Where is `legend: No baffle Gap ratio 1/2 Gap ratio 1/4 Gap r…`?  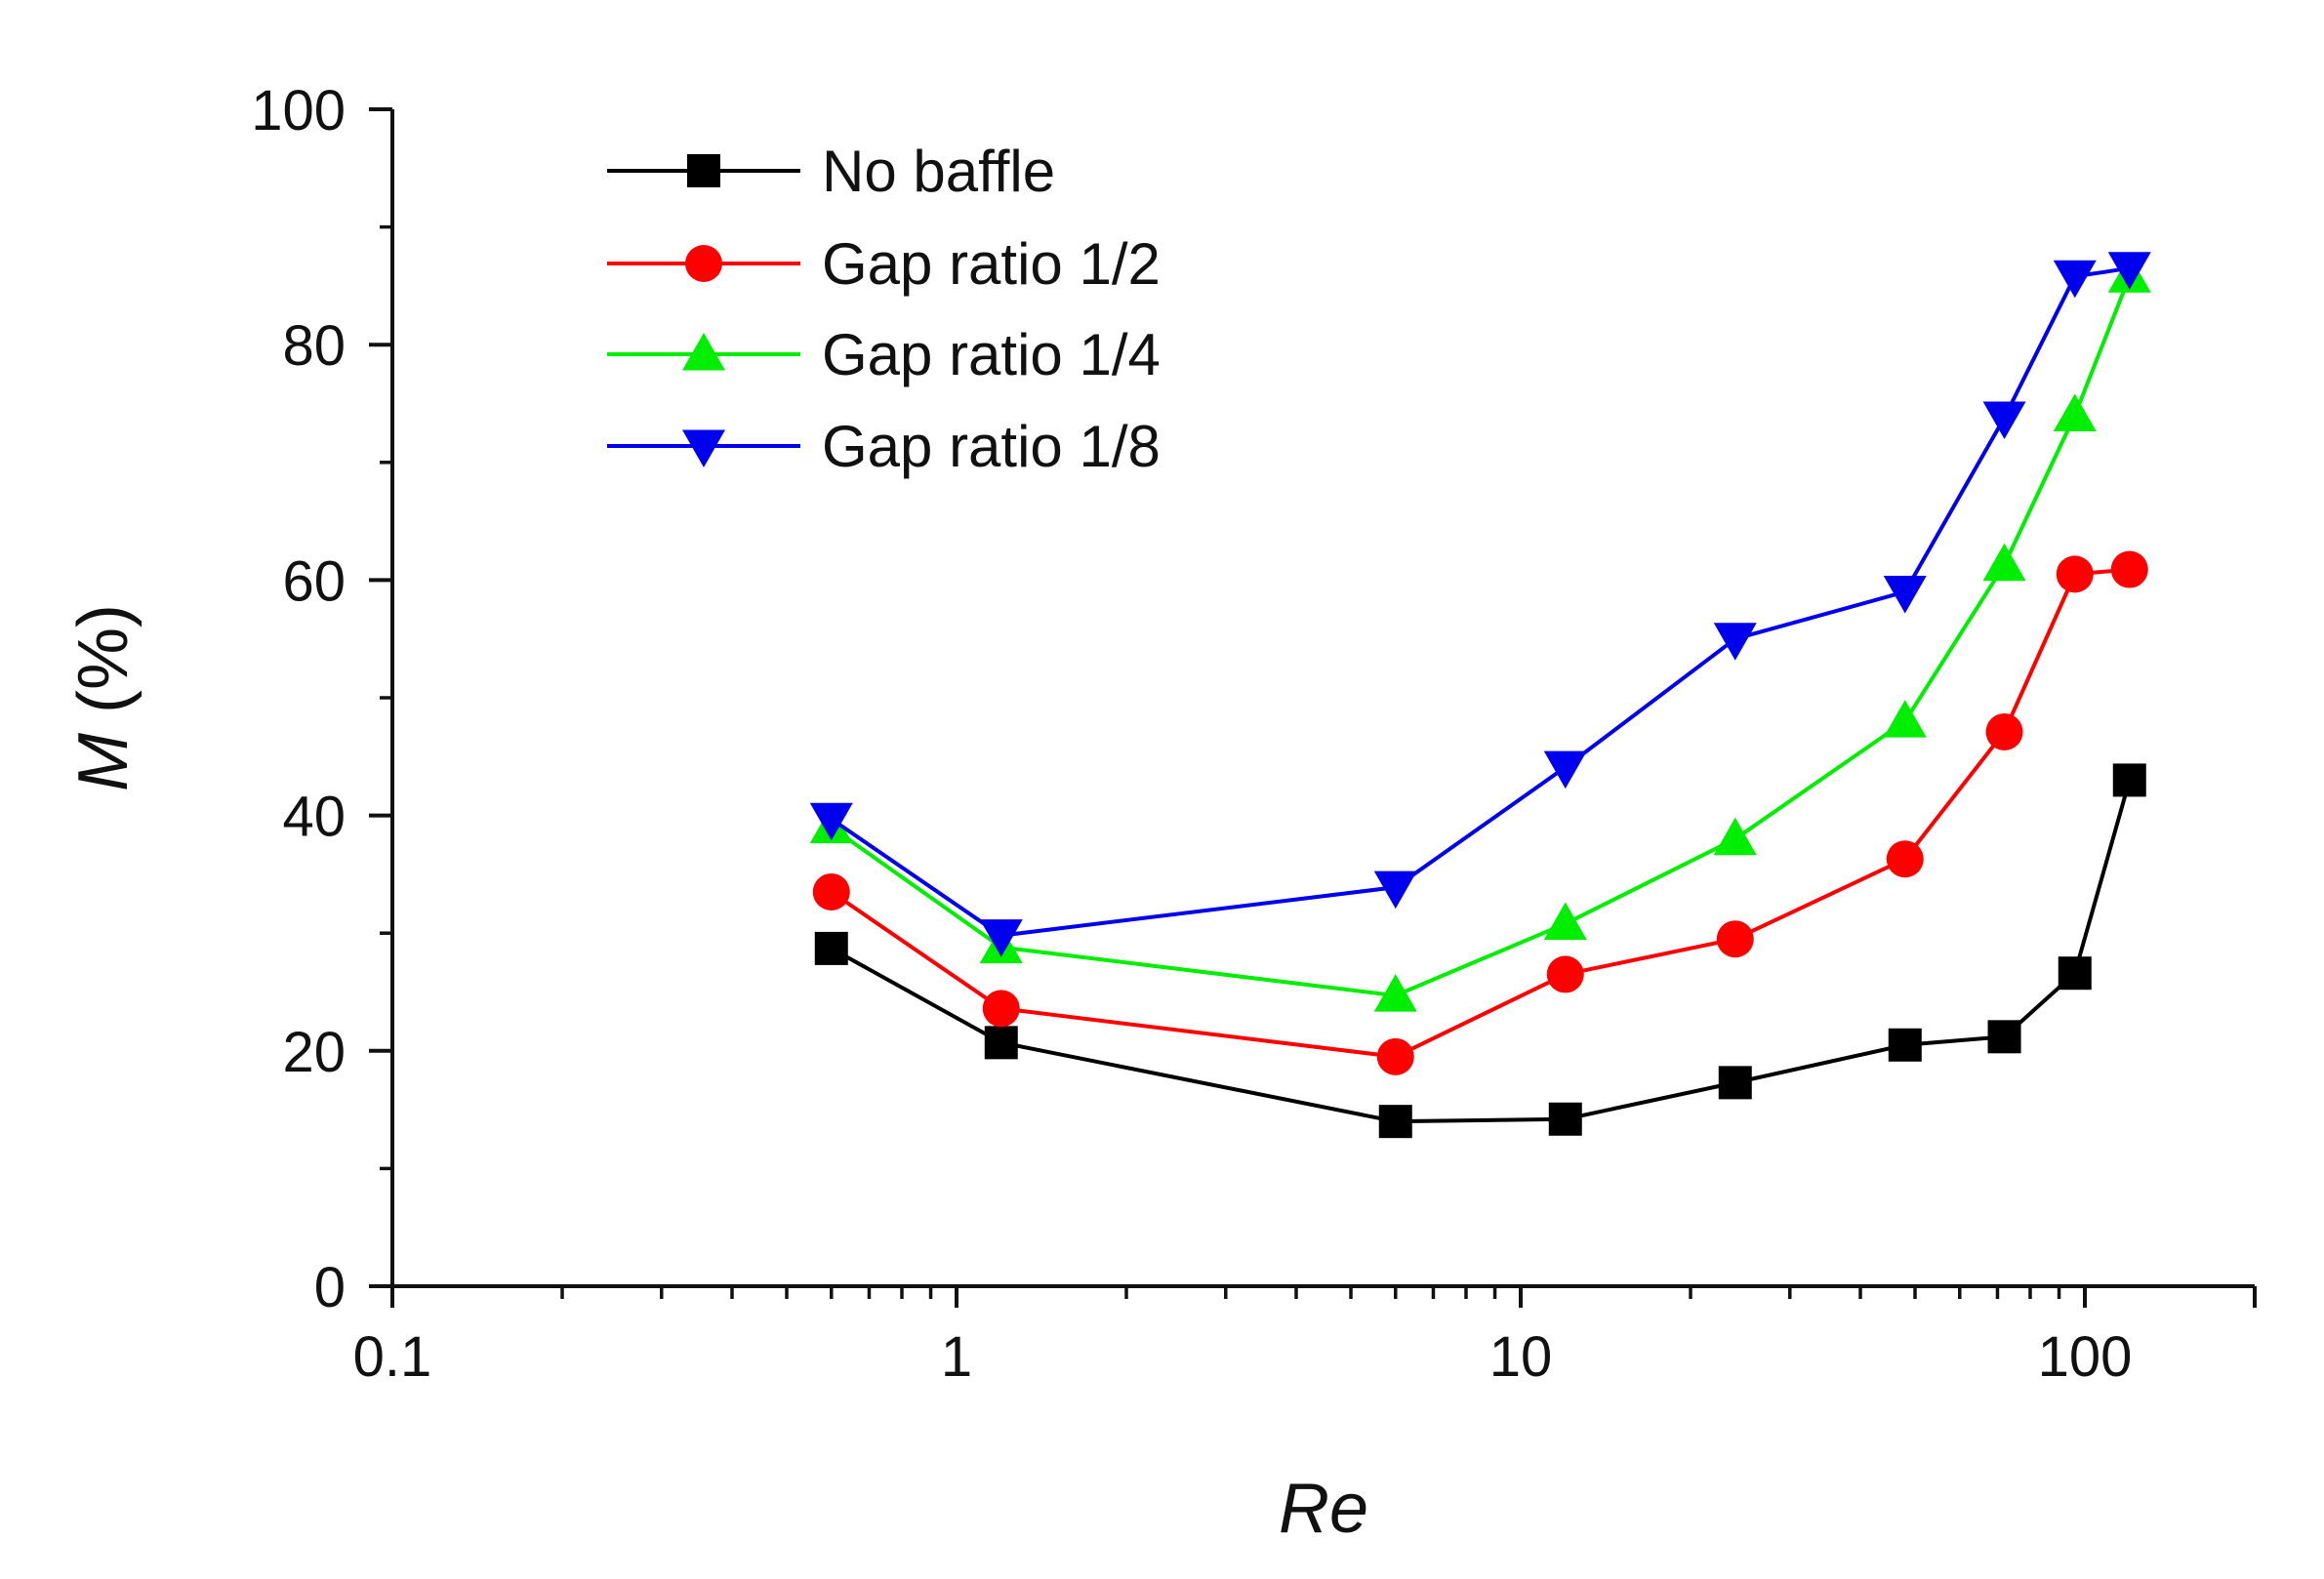 legend: No baffle Gap ratio 1/2 Gap ratio 1/4 Gap r… is located at coordinates (884, 309).